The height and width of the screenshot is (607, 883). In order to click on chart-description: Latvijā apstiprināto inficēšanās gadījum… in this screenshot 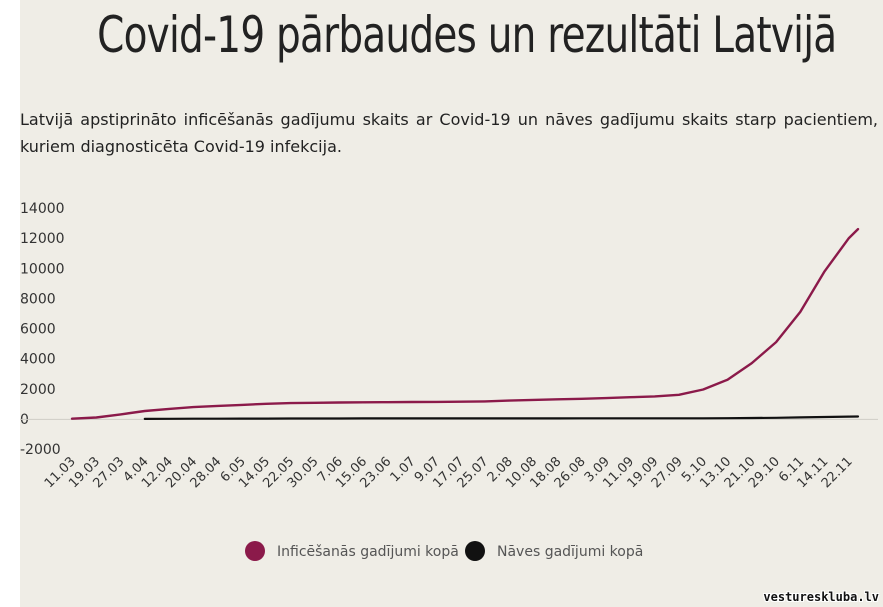, I will do `click(449, 133)`.